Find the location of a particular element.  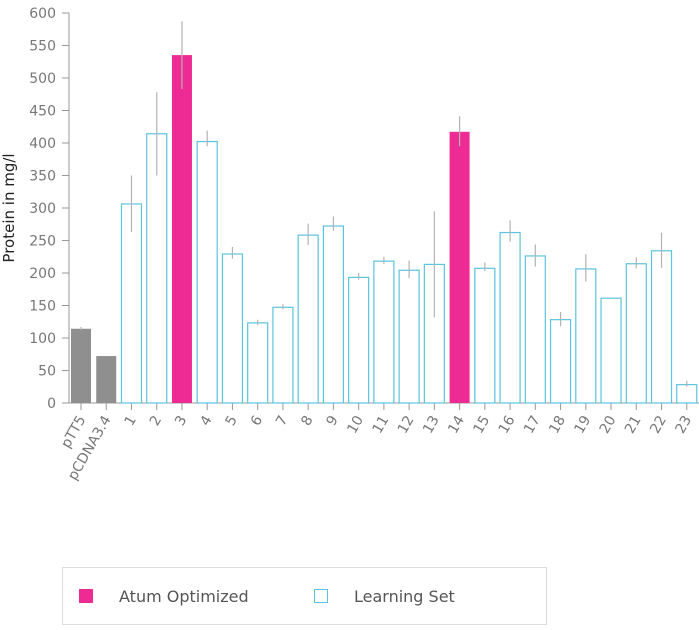

legend: Atum Optimized Learning Set is located at coordinates (304, 596).